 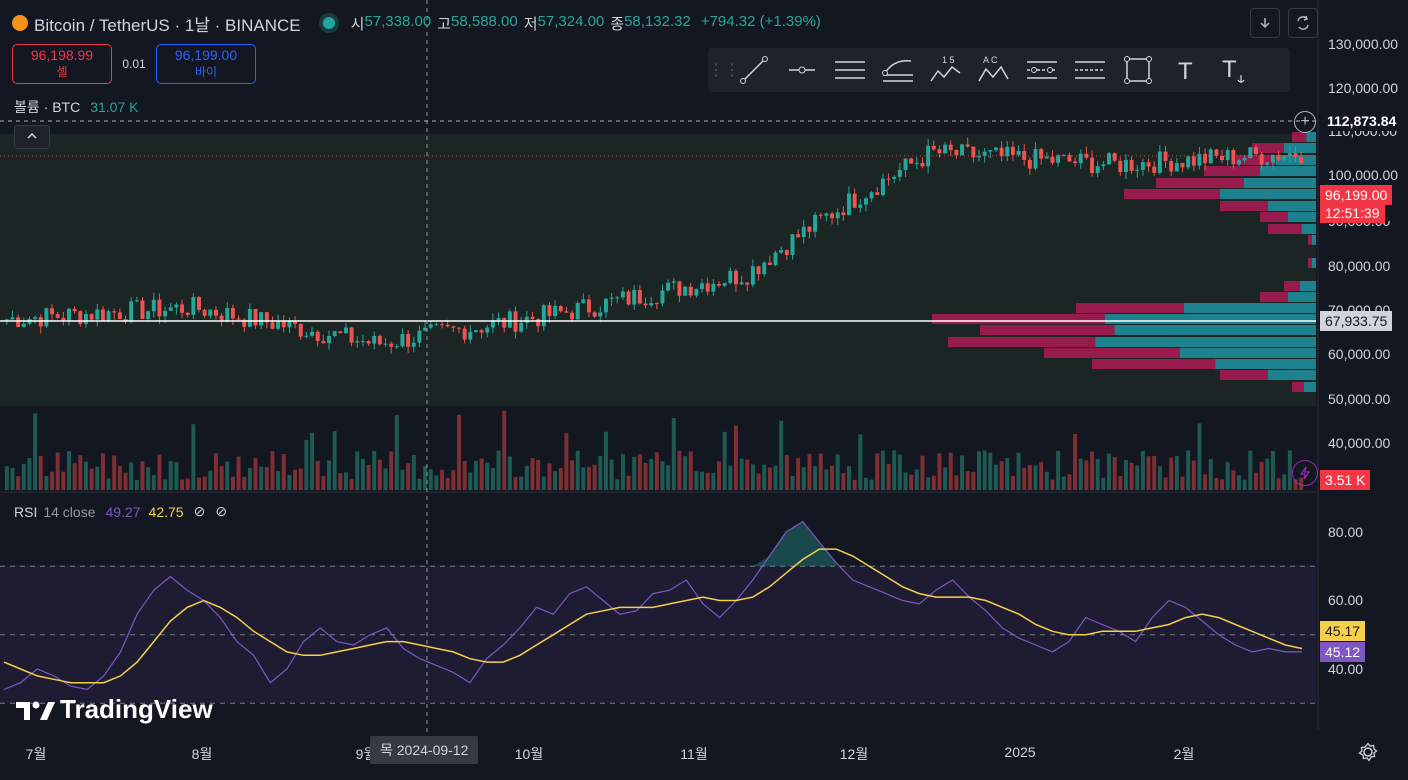 I want to click on anchored-text-icon: T, so click(x=1234, y=70).